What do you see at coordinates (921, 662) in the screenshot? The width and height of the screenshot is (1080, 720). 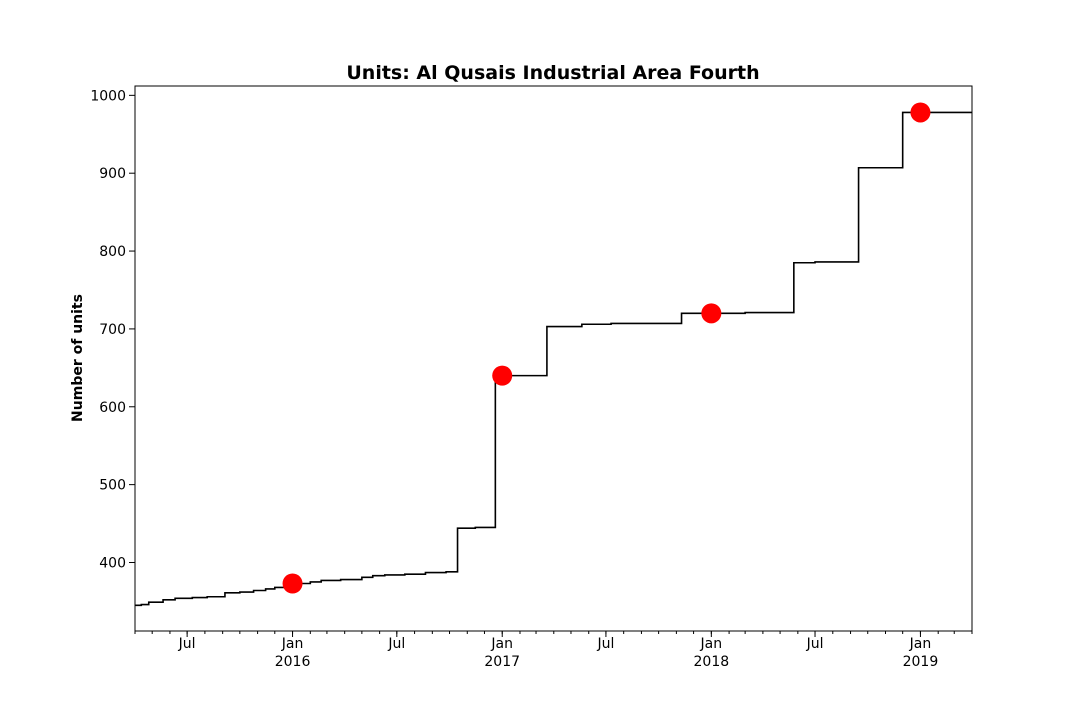 I see `x-tick-year-label: 2019` at bounding box center [921, 662].